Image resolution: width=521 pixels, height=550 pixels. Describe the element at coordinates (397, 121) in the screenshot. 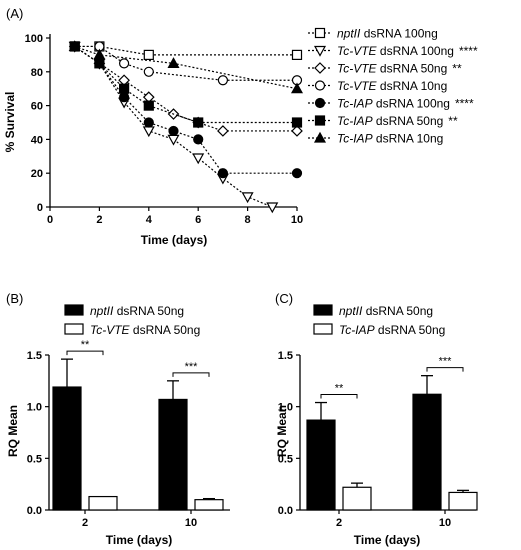

I see `legend-label: Tc-IAP dsRNA 50ng **` at that location.